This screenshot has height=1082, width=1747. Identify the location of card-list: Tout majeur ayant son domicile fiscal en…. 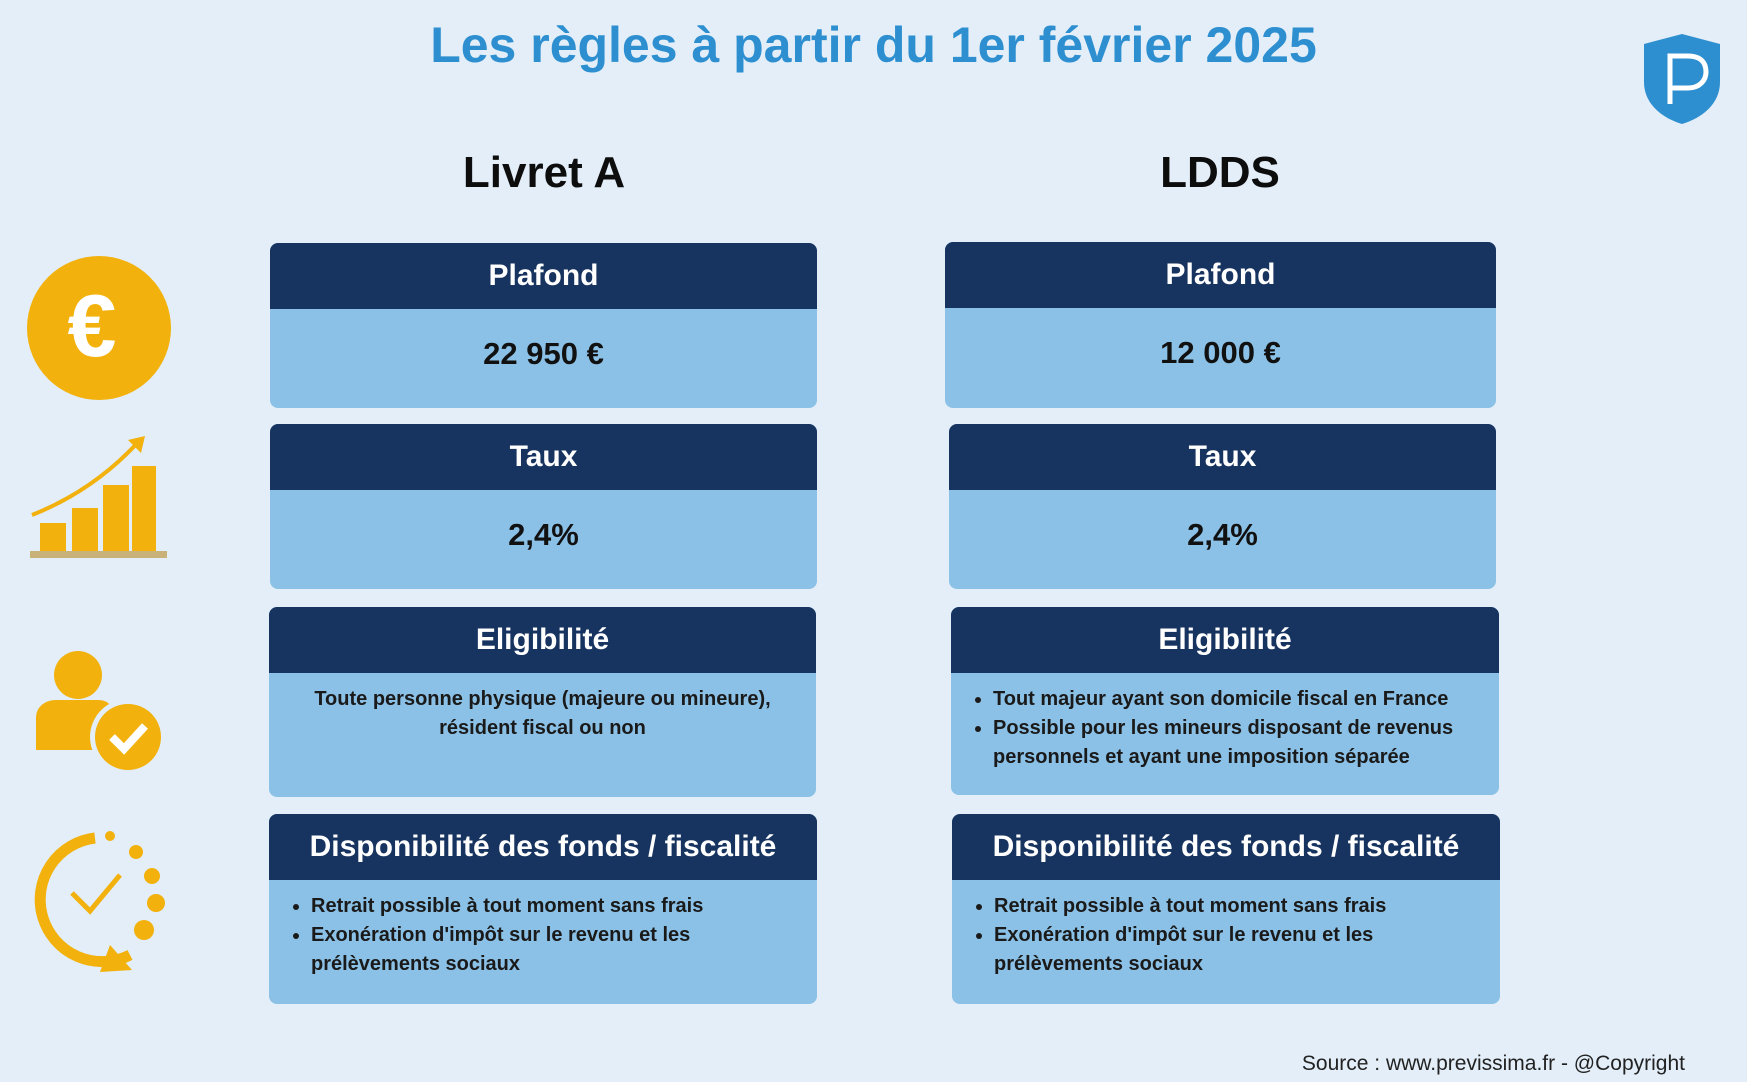
(1225, 722).